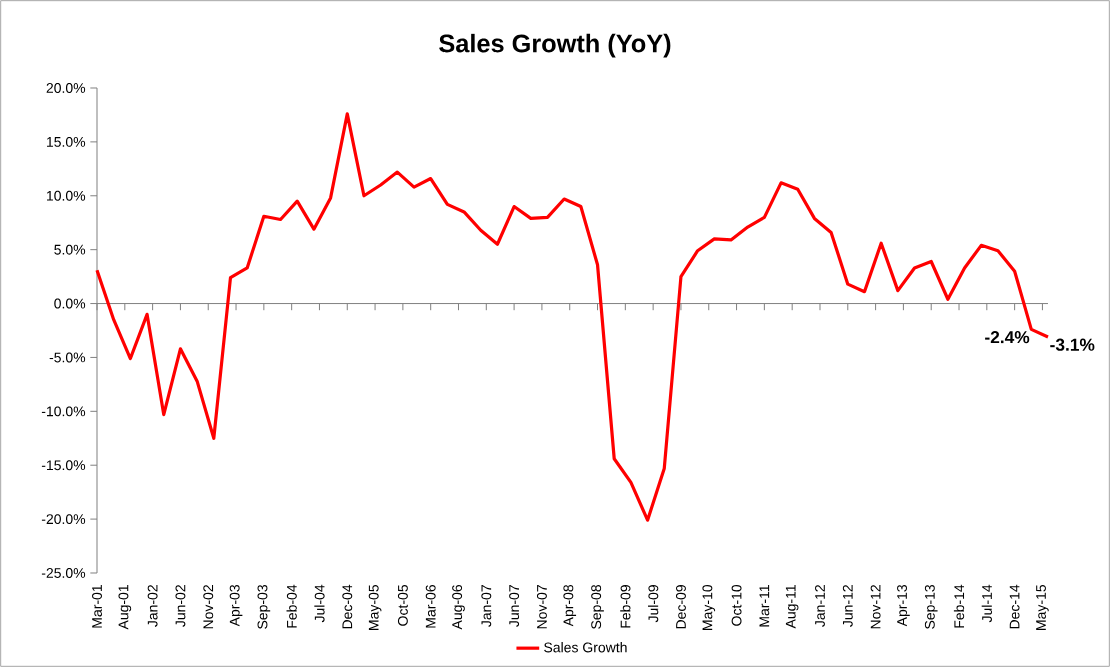  What do you see at coordinates (903, 605) in the screenshot?
I see `x-tick-label: Apr-13` at bounding box center [903, 605].